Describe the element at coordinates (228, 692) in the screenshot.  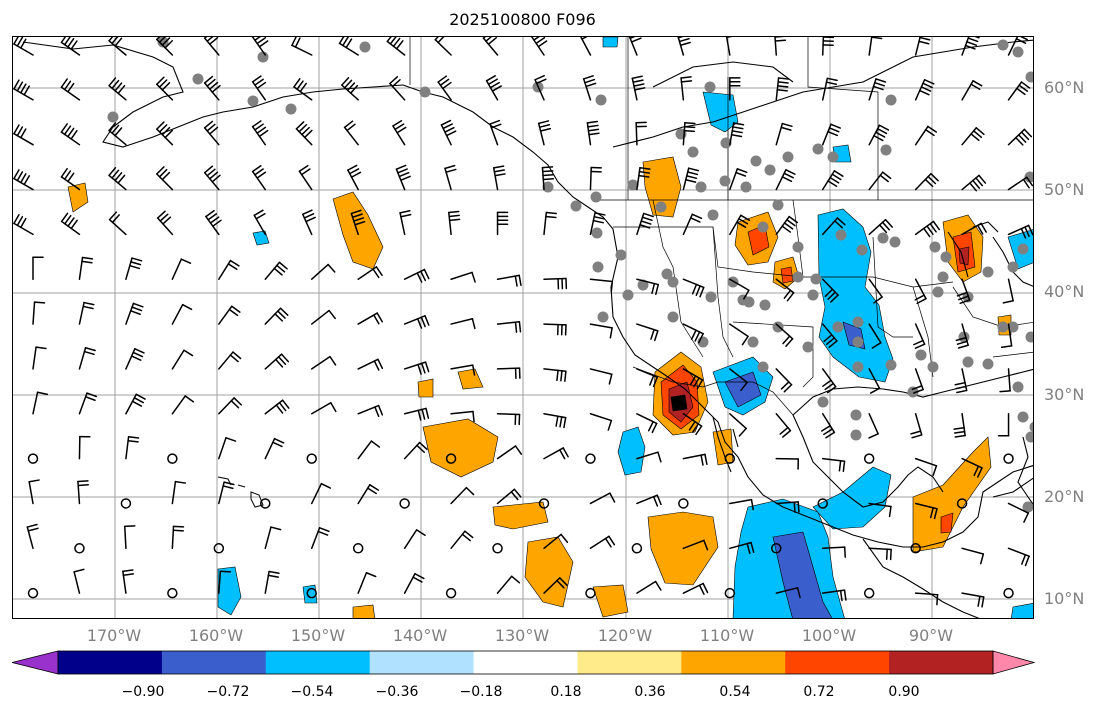
I see `colorbar-tick: −0.72` at that location.